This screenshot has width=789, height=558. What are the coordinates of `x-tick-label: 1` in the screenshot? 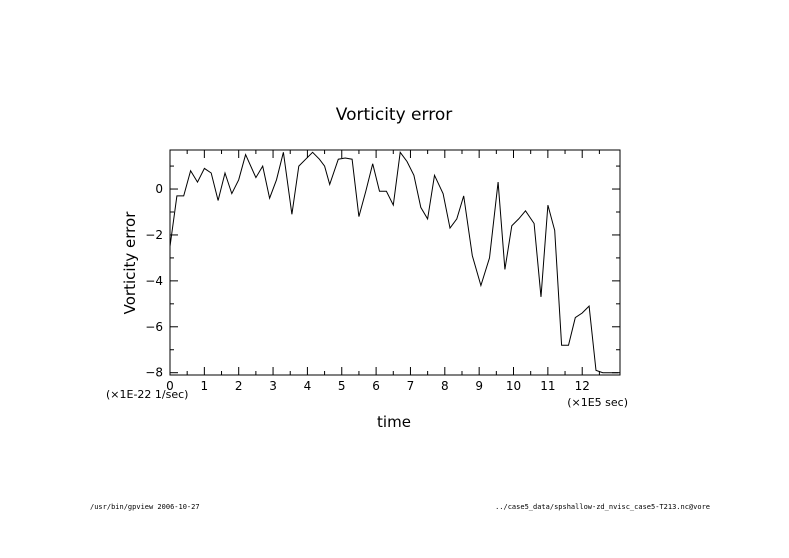 It's located at (205, 386).